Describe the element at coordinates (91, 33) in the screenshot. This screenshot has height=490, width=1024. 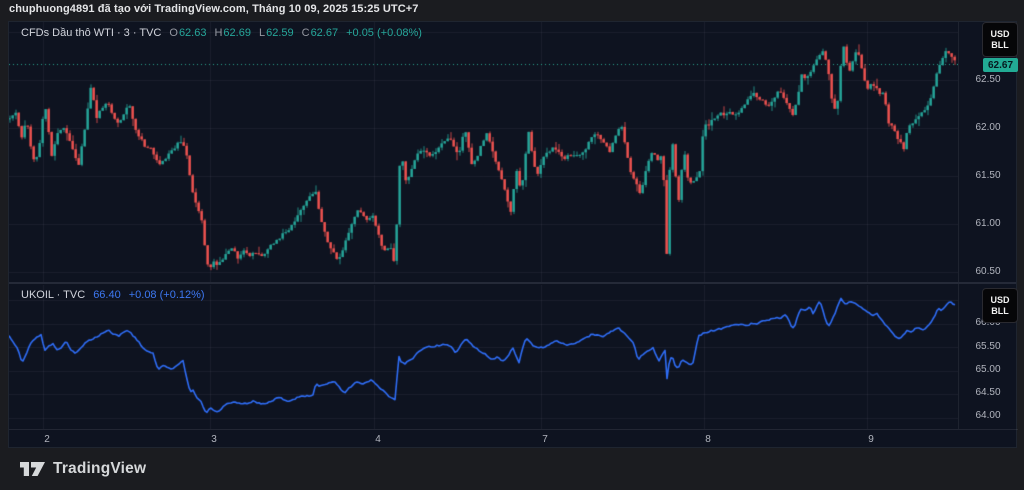
I see `wti-symbol-title: CFDs Dầu thô WTI · 3 · TVC` at that location.